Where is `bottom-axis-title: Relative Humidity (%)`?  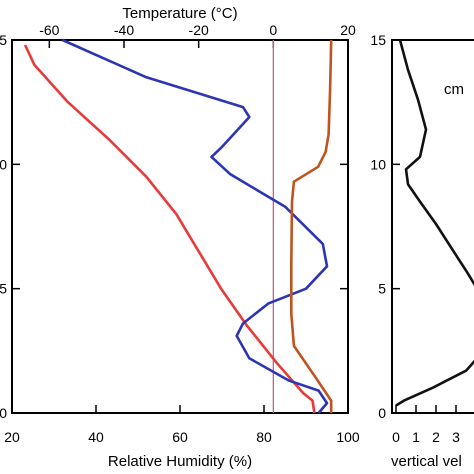 bottom-axis-title: Relative Humidity (%) is located at coordinates (180, 461).